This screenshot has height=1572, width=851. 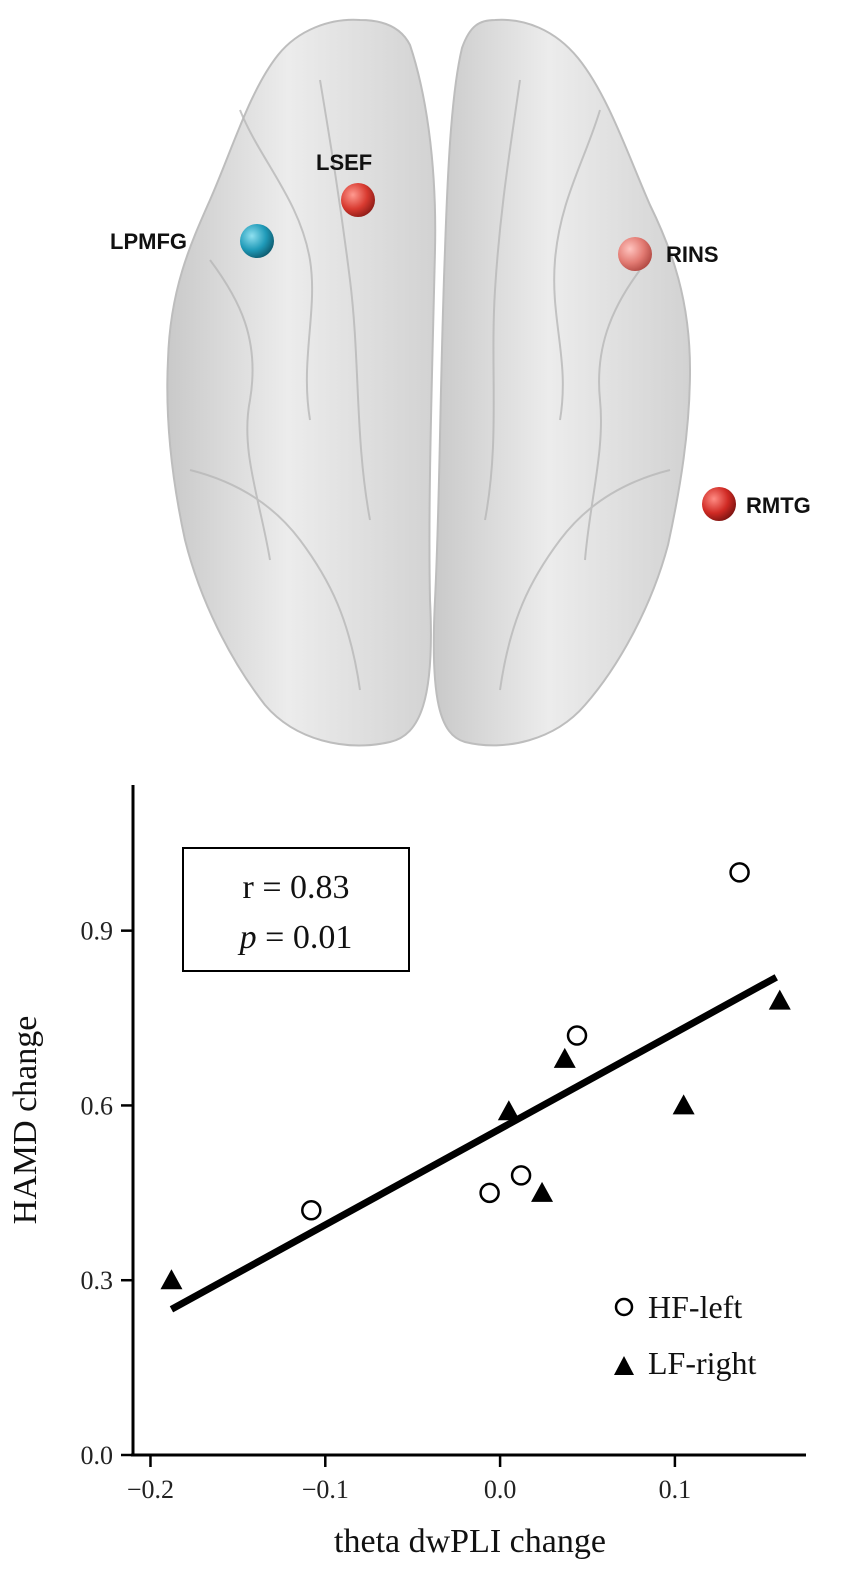 What do you see at coordinates (97, 1455) in the screenshot?
I see `y-tick-label: 0.0` at bounding box center [97, 1455].